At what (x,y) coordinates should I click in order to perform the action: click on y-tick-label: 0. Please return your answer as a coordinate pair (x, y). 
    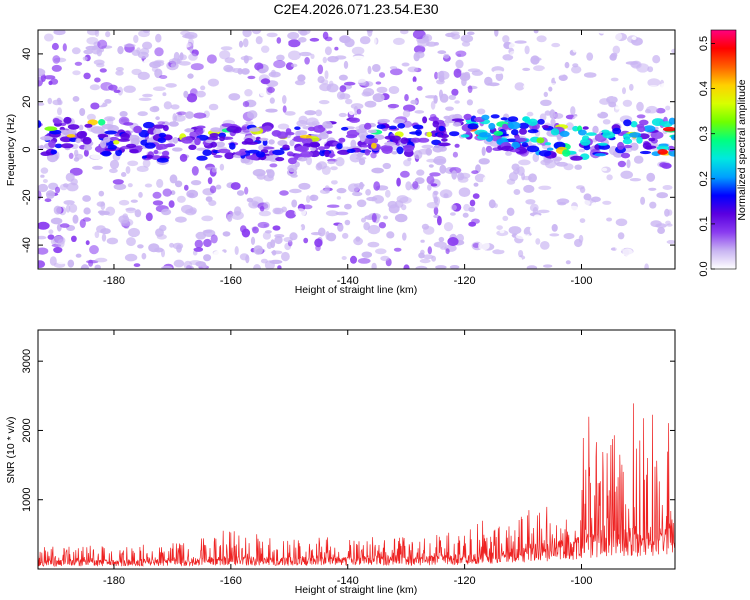
    Looking at the image, I should click on (27, 149).